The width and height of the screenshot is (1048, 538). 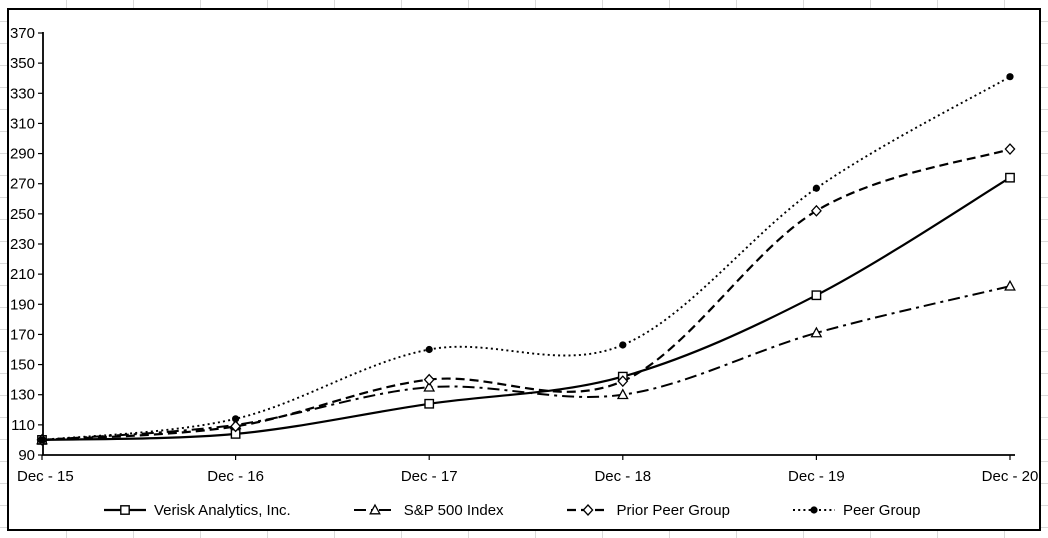 I want to click on x-tick-label: Dec - 20, so click(x=1010, y=476).